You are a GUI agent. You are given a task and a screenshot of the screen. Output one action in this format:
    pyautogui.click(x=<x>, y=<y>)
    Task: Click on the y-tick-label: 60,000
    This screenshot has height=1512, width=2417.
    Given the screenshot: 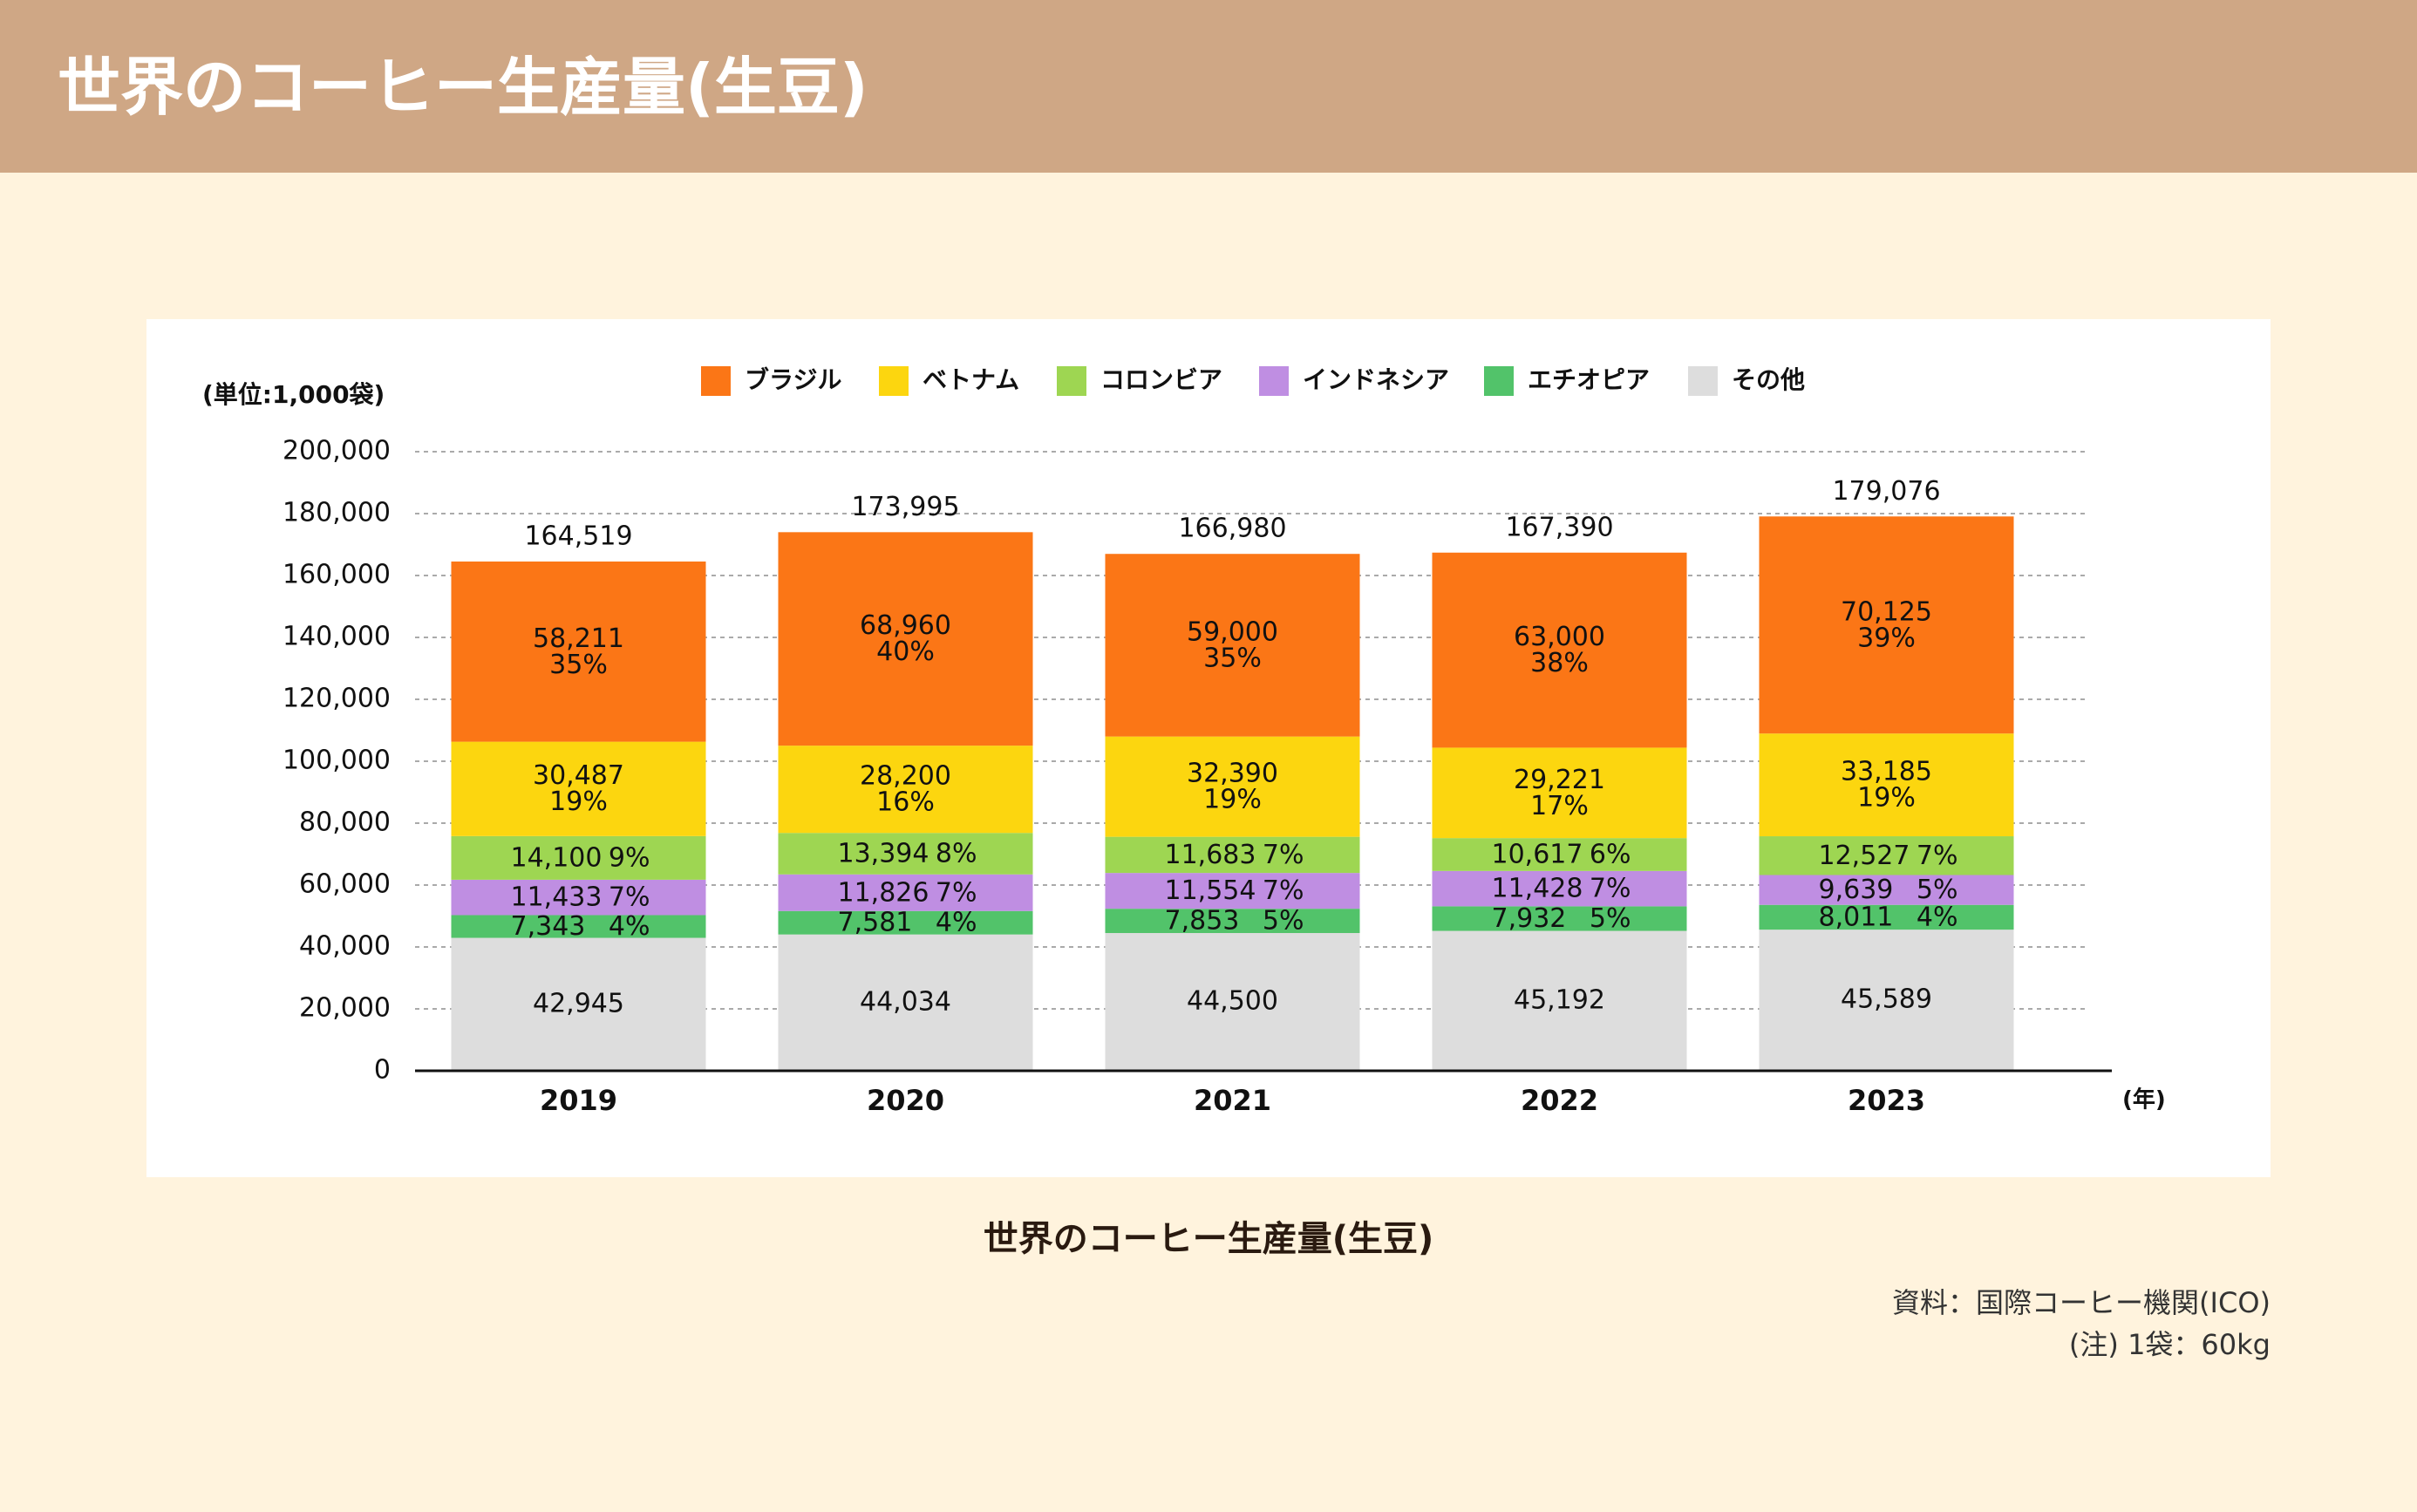 What is the action you would take?
    pyautogui.click(x=345, y=884)
    